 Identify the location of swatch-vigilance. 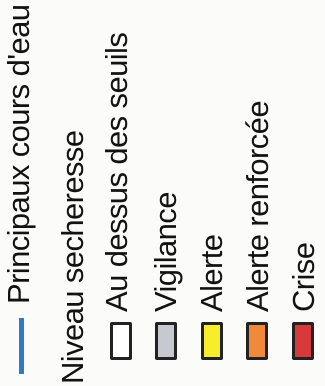
(166, 341).